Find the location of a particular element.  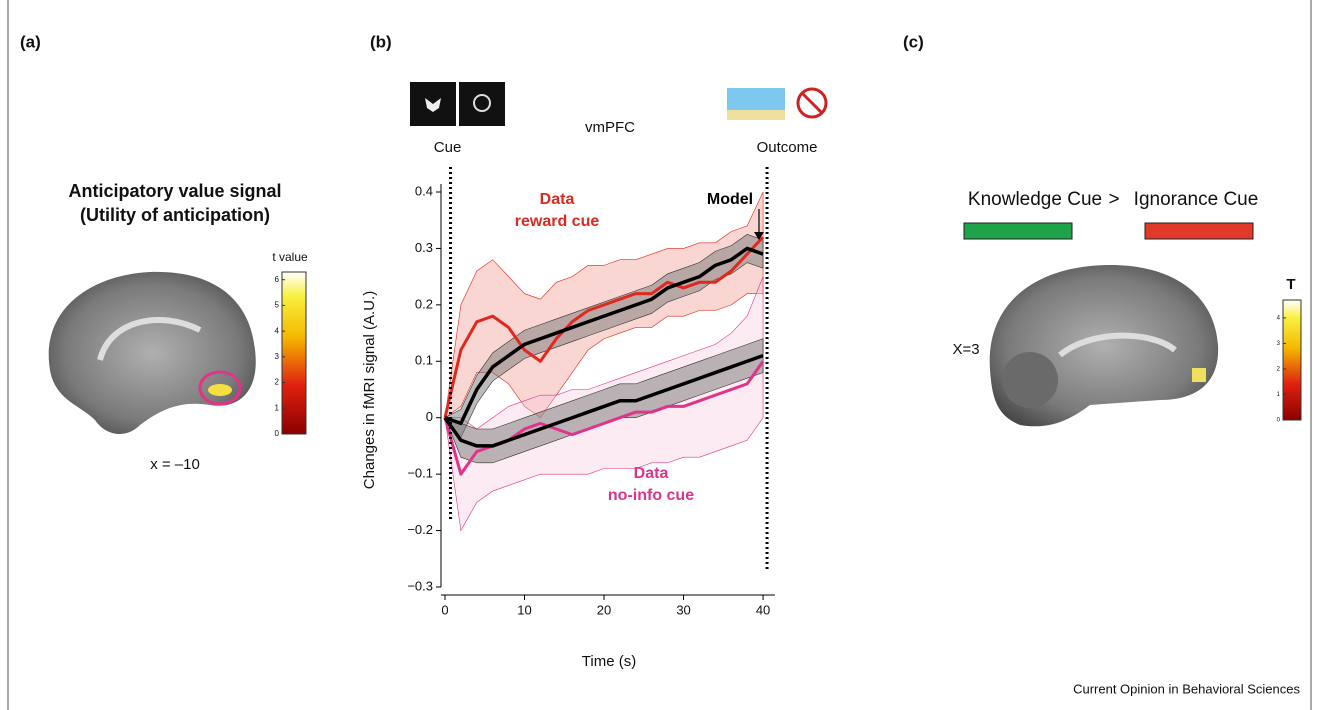

series-label: Model is located at coordinates (730, 199).